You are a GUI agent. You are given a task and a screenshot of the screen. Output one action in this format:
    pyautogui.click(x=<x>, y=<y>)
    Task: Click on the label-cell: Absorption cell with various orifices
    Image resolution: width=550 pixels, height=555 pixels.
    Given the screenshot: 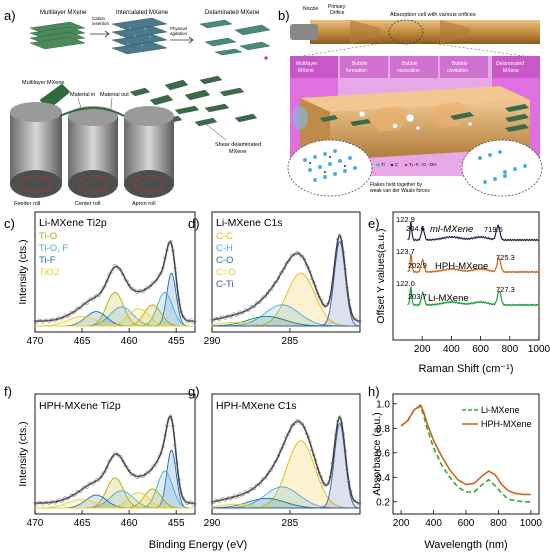 What is the action you would take?
    pyautogui.click(x=433, y=15)
    